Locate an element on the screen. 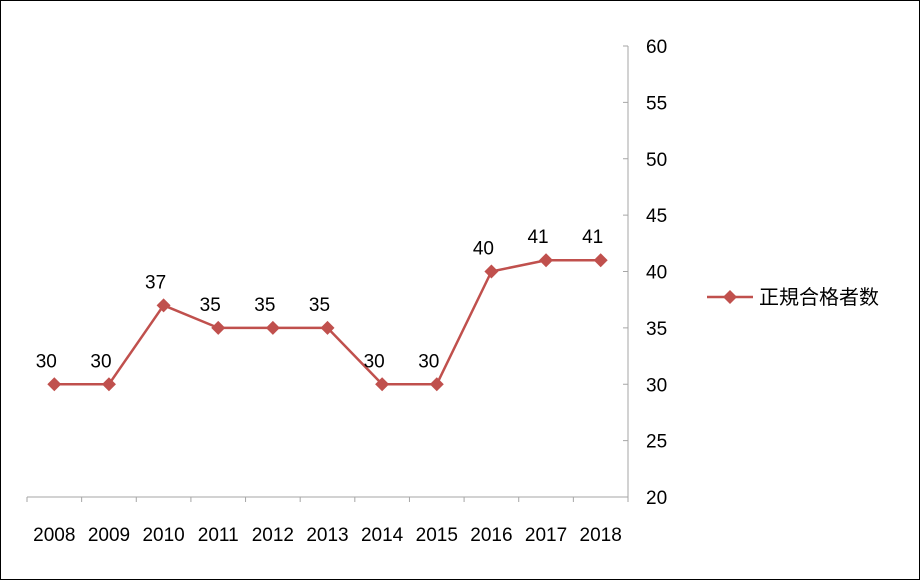 The image size is (920, 581). x-tick-label: 2011 is located at coordinates (218, 535).